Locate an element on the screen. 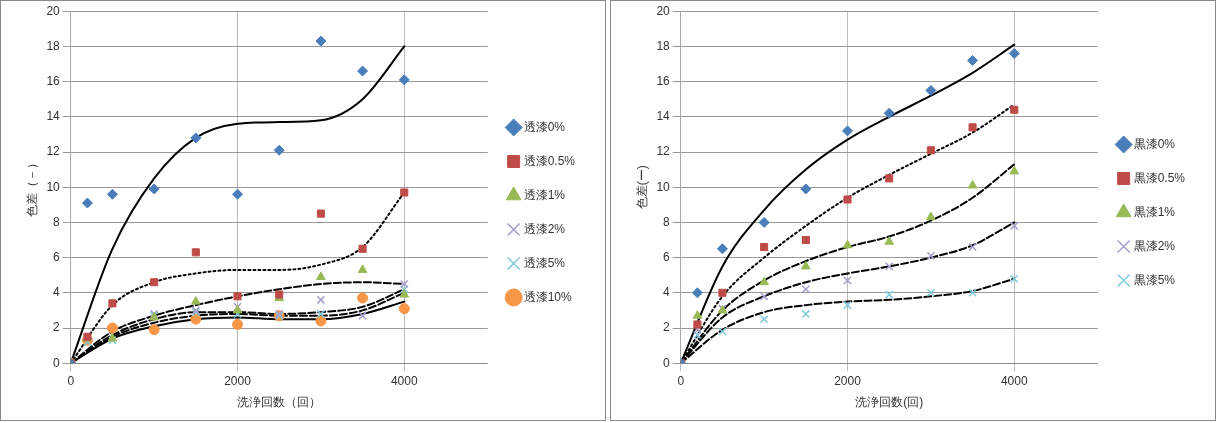 This screenshot has height=423, width=1216. y-axis-title: 色差（－） is located at coordinates (31, 187).